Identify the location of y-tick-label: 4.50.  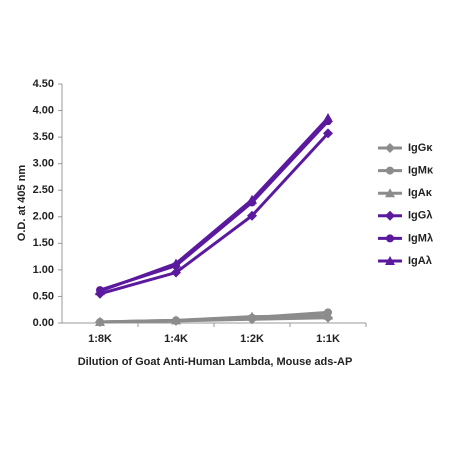
(43, 84).